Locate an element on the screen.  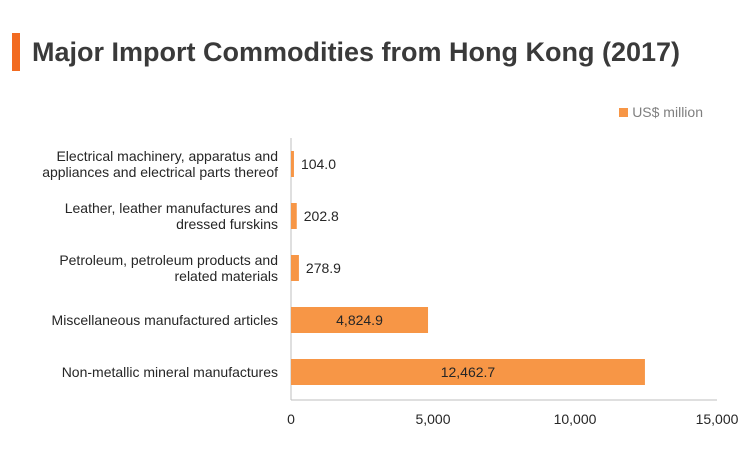
legend-swatch is located at coordinates (624, 112).